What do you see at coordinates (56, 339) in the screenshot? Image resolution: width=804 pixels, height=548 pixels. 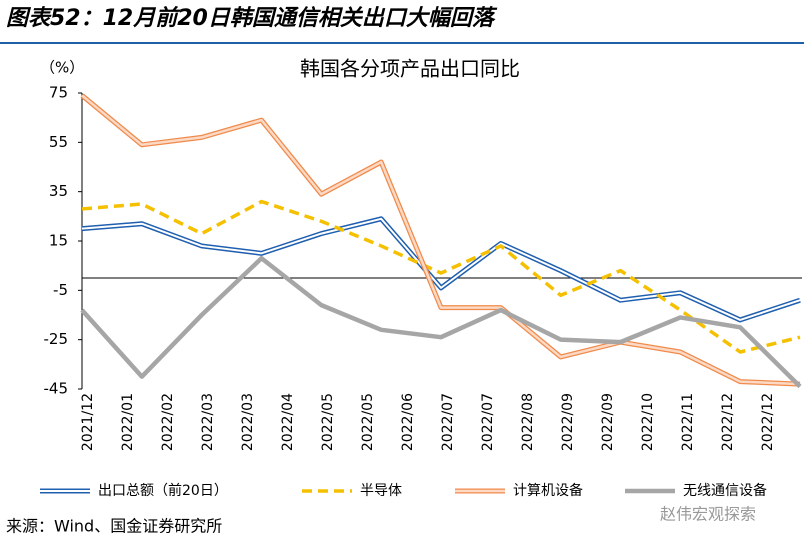 I see `y-tick-label: -25` at bounding box center [56, 339].